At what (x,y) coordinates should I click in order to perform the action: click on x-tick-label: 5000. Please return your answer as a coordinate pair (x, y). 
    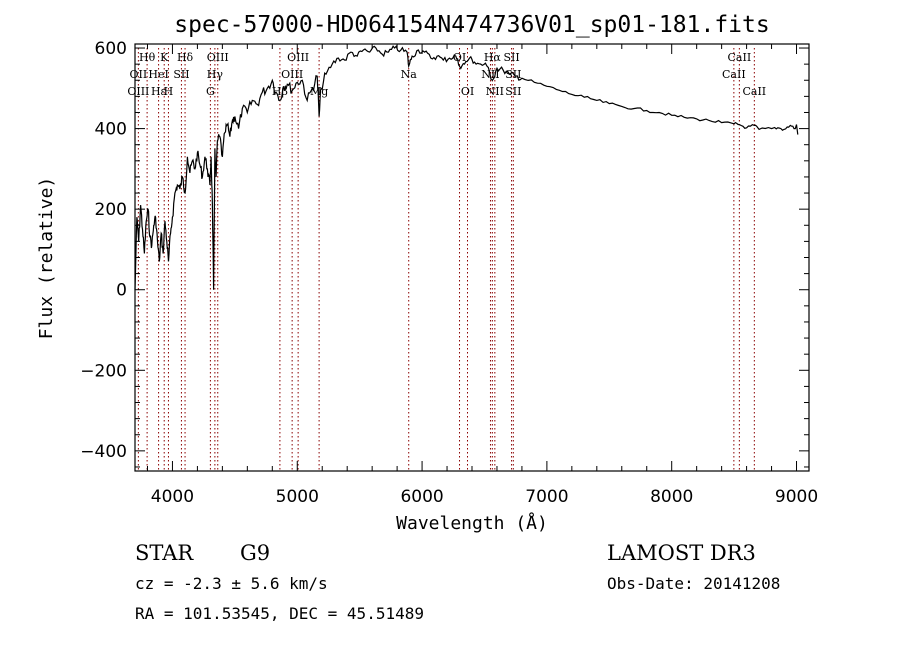
    Looking at the image, I should click on (297, 497).